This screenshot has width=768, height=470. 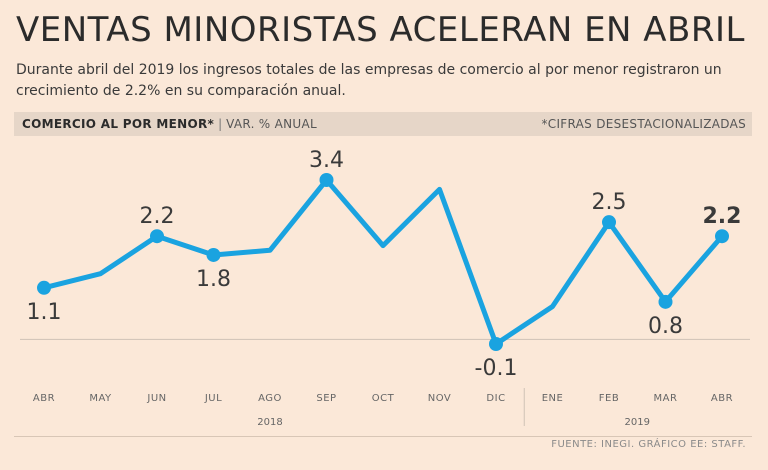 What do you see at coordinates (609, 202) in the screenshot?
I see `data-label-10: 2.5` at bounding box center [609, 202].